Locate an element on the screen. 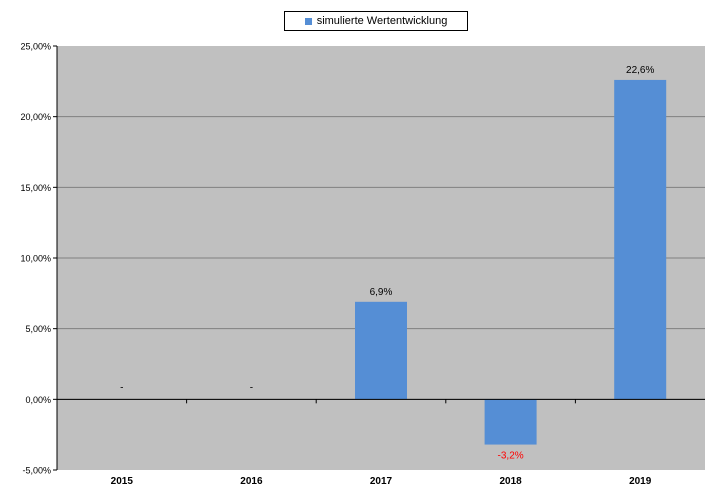  y-tick-label: 25,00% is located at coordinates (35, 47).